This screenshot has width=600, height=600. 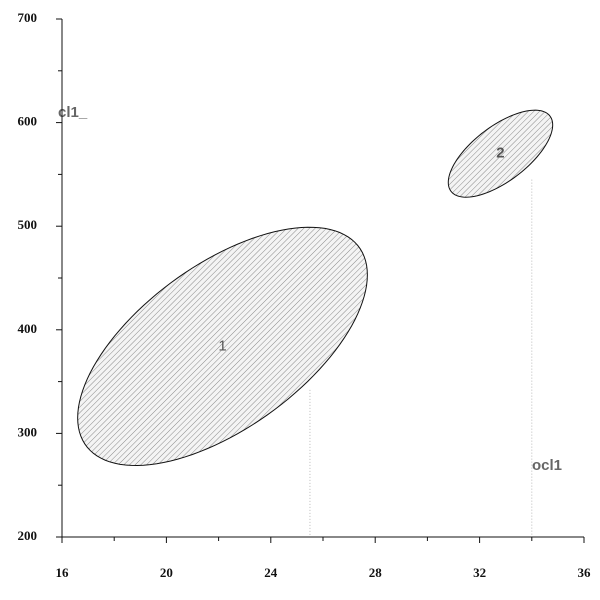 I want to click on y-tick-label: 700, so click(x=28, y=17).